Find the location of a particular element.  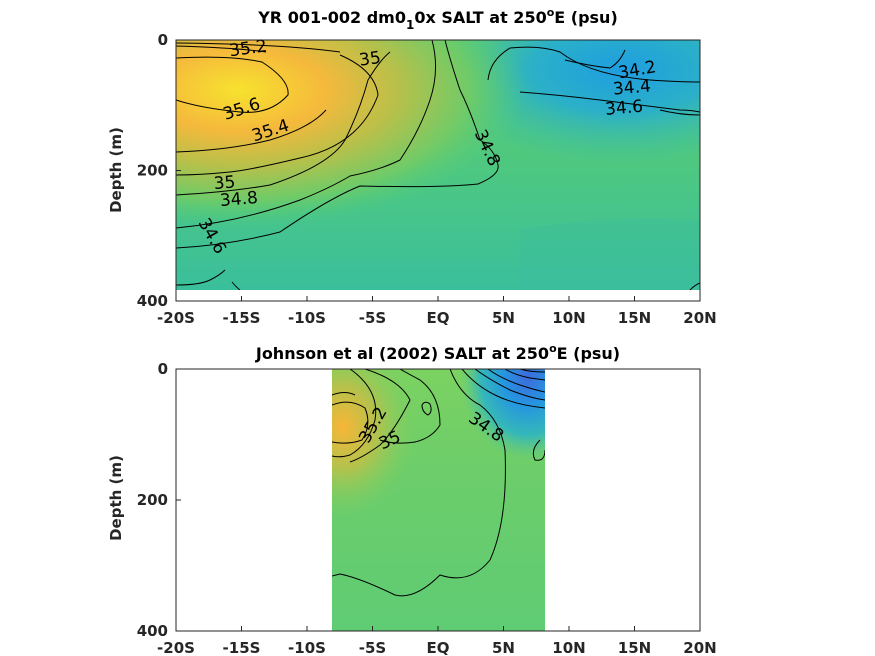

contour-label: 34.4 is located at coordinates (631, 87).